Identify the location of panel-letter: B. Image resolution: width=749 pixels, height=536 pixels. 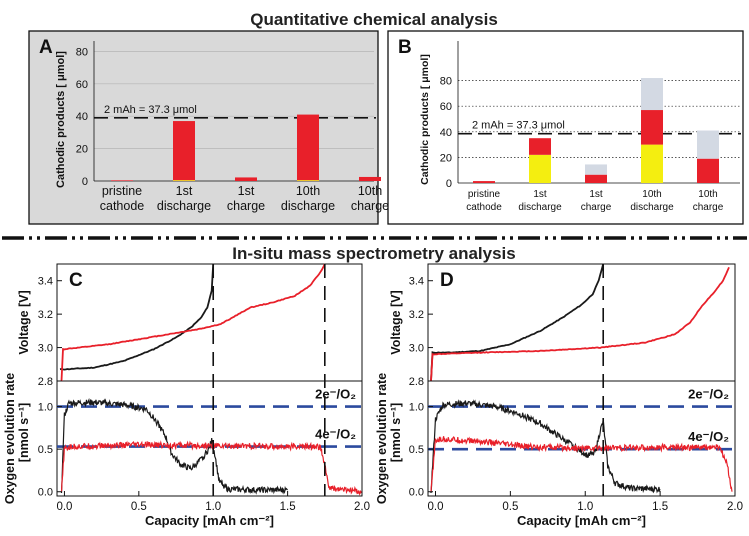
(405, 47).